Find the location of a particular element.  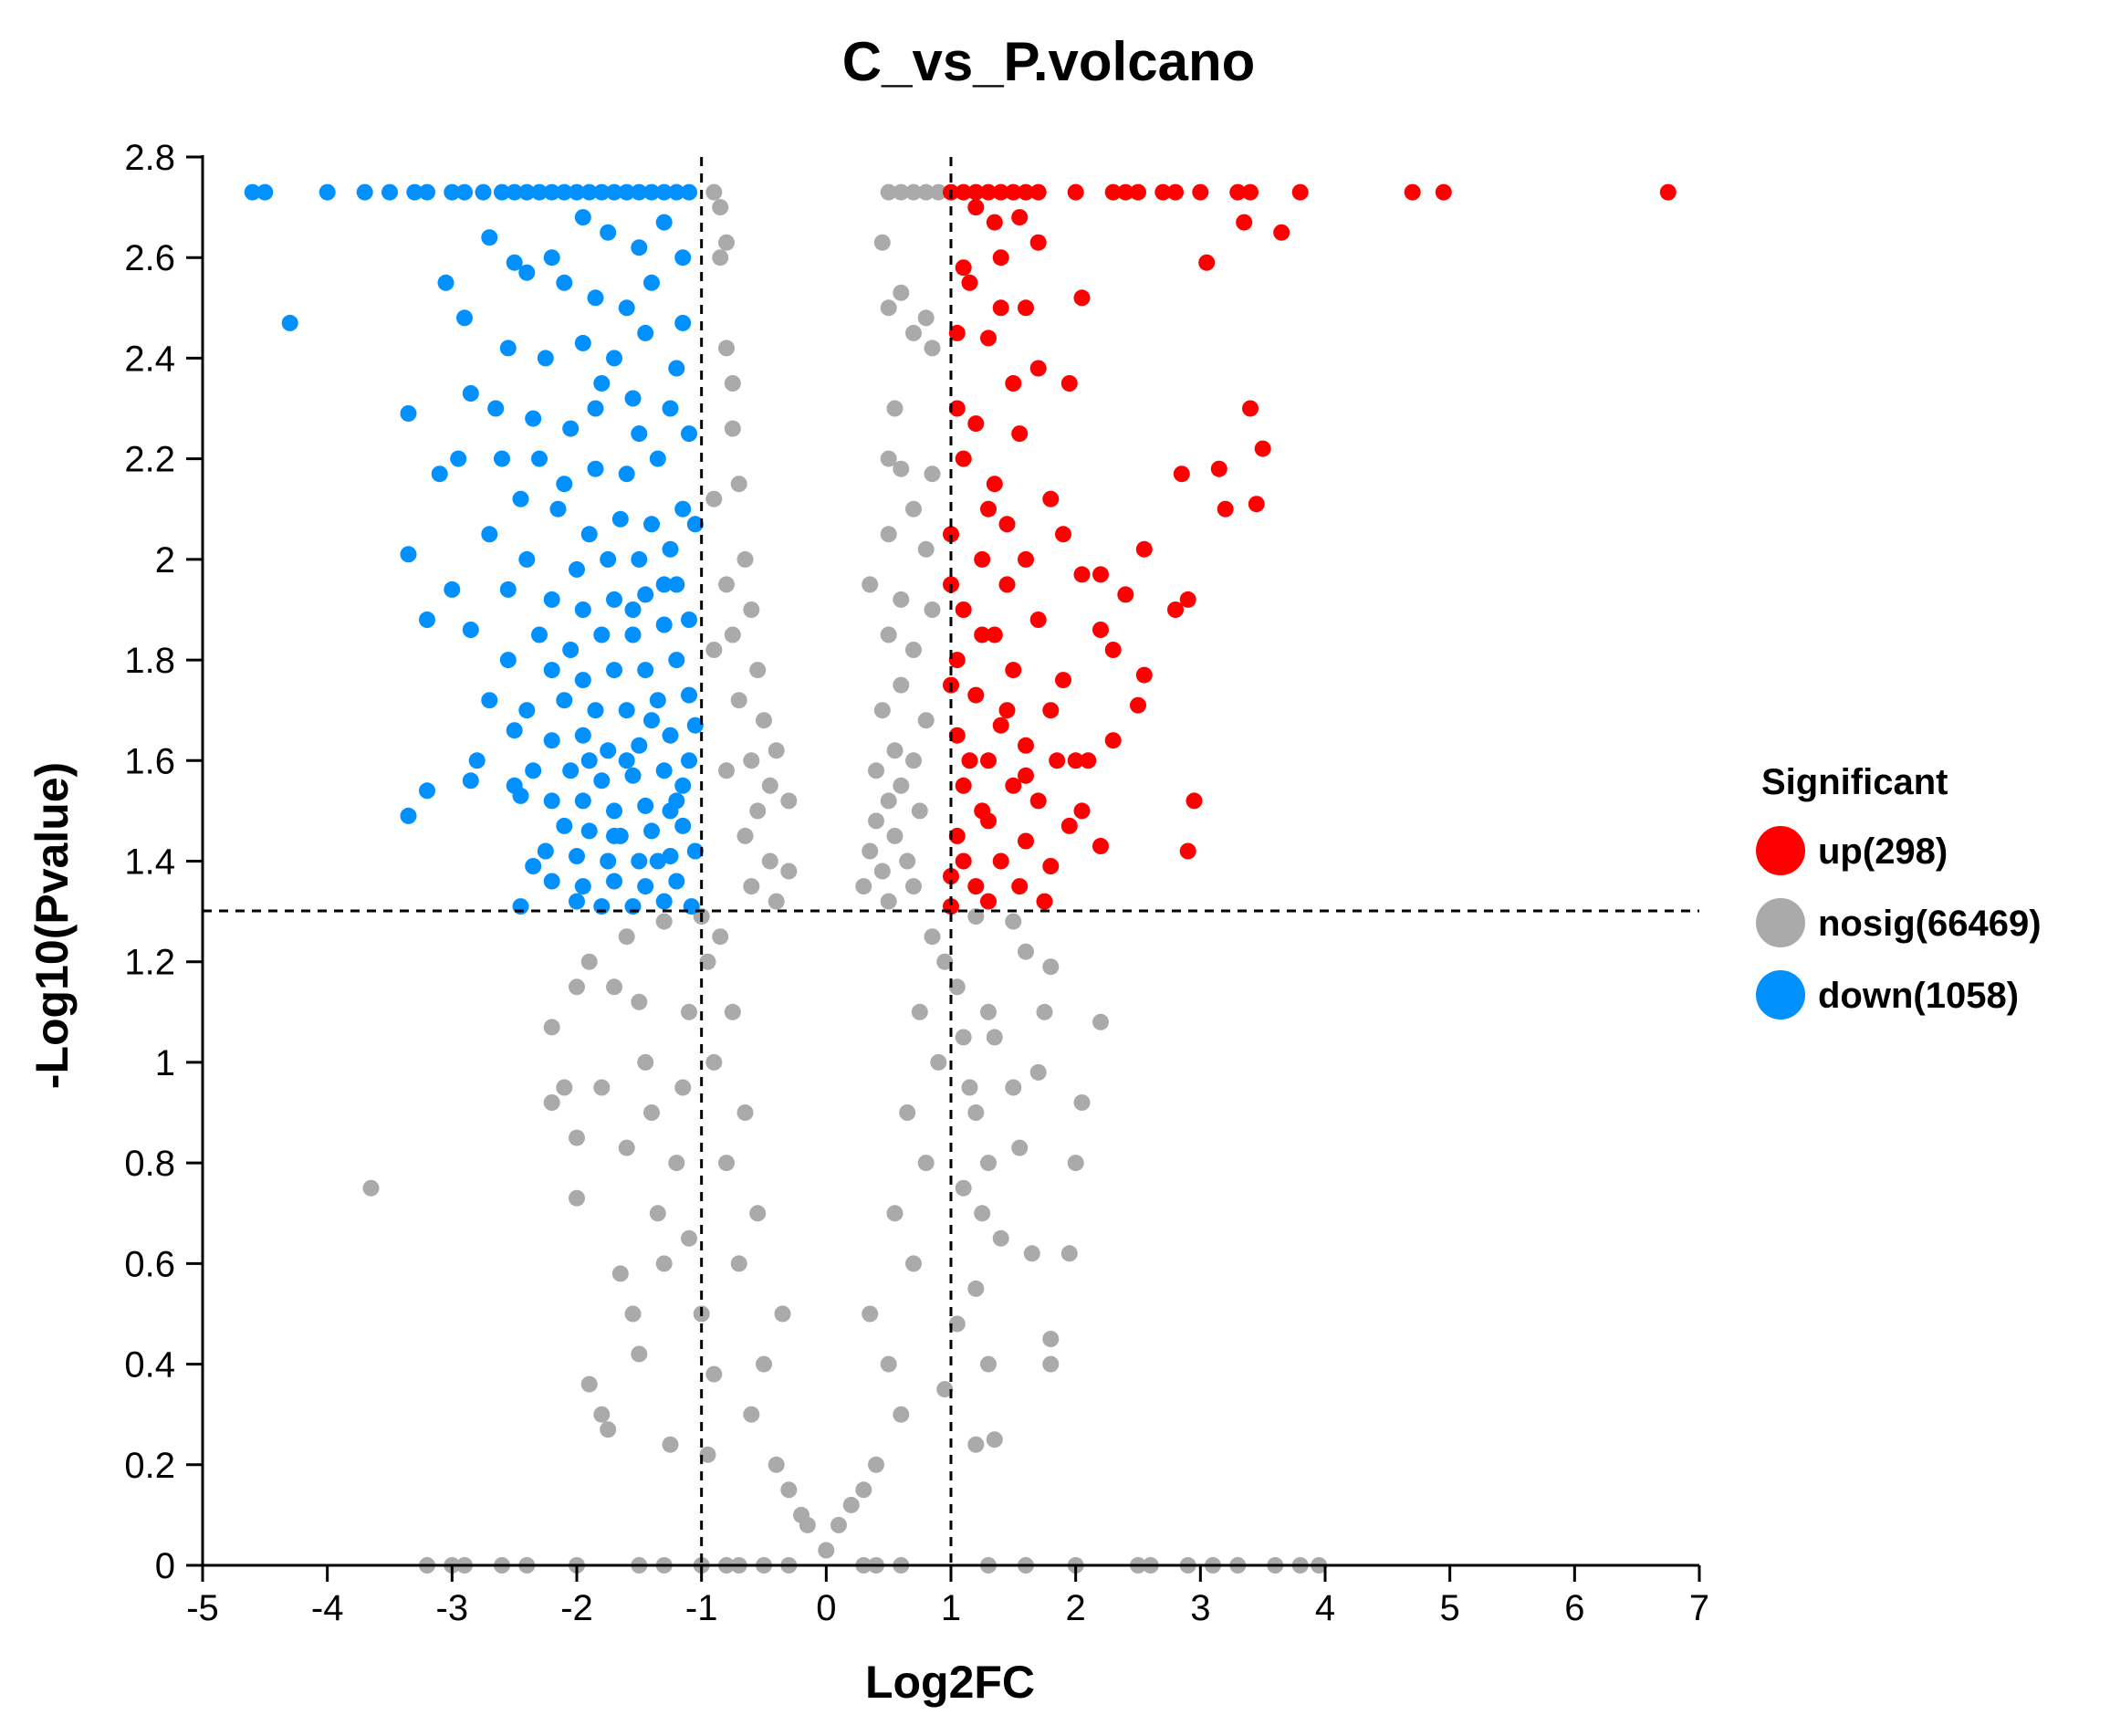

legend-swatch-down is located at coordinates (1780, 995).